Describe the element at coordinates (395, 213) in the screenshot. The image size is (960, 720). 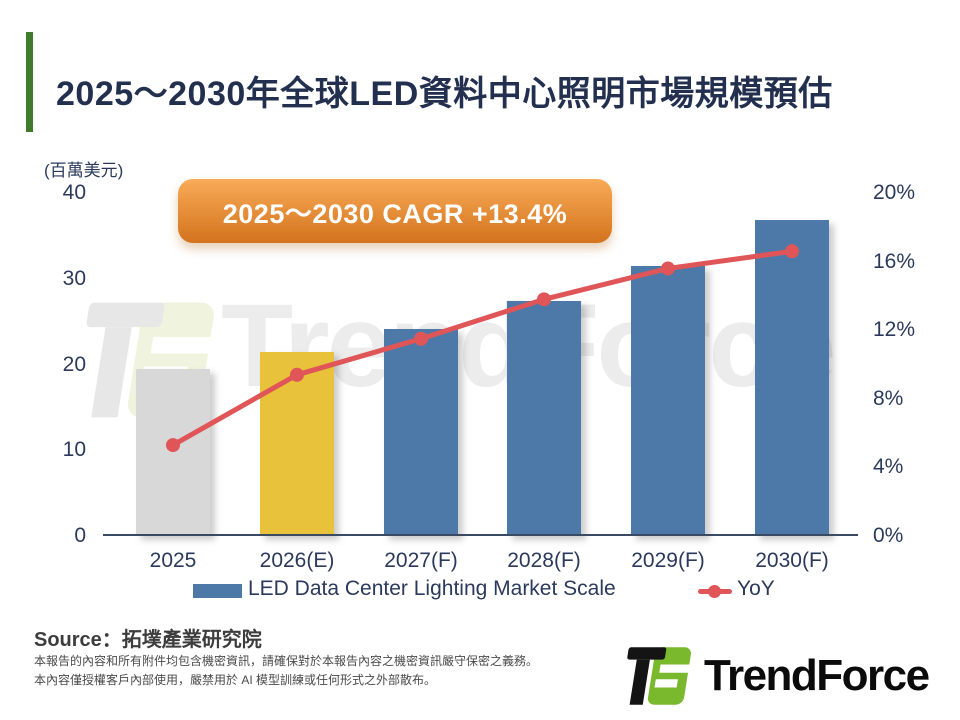
I see `cagr-annotation-text: 2025～2030 CAGR +13.4%` at that location.